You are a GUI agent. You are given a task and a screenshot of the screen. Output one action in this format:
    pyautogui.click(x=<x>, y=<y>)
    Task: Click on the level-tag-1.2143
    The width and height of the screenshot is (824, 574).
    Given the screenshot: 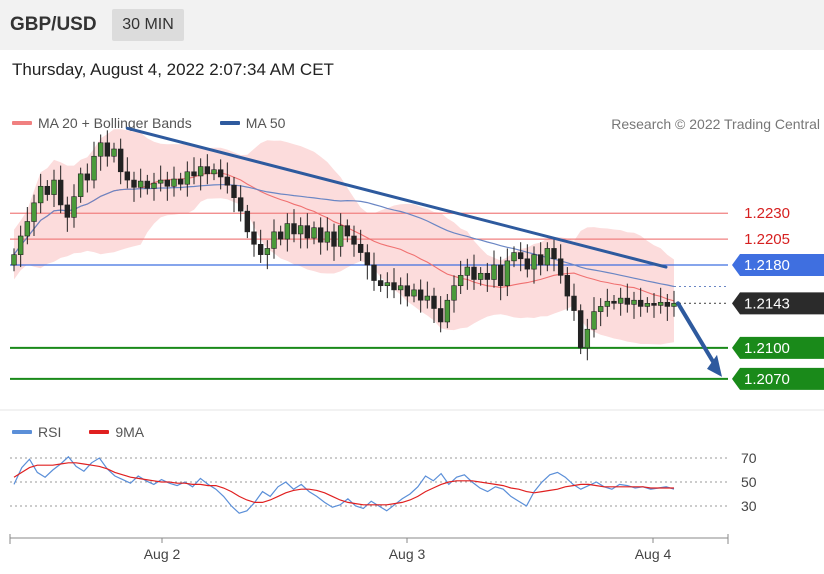 What is the action you would take?
    pyautogui.click(x=778, y=303)
    